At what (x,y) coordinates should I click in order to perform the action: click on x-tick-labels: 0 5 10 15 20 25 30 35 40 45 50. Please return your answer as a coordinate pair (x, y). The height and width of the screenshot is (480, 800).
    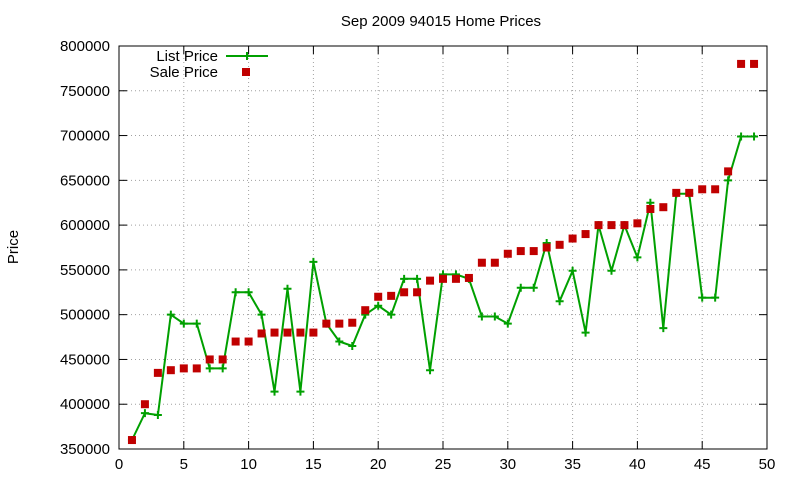
    Looking at the image, I should click on (445, 464).